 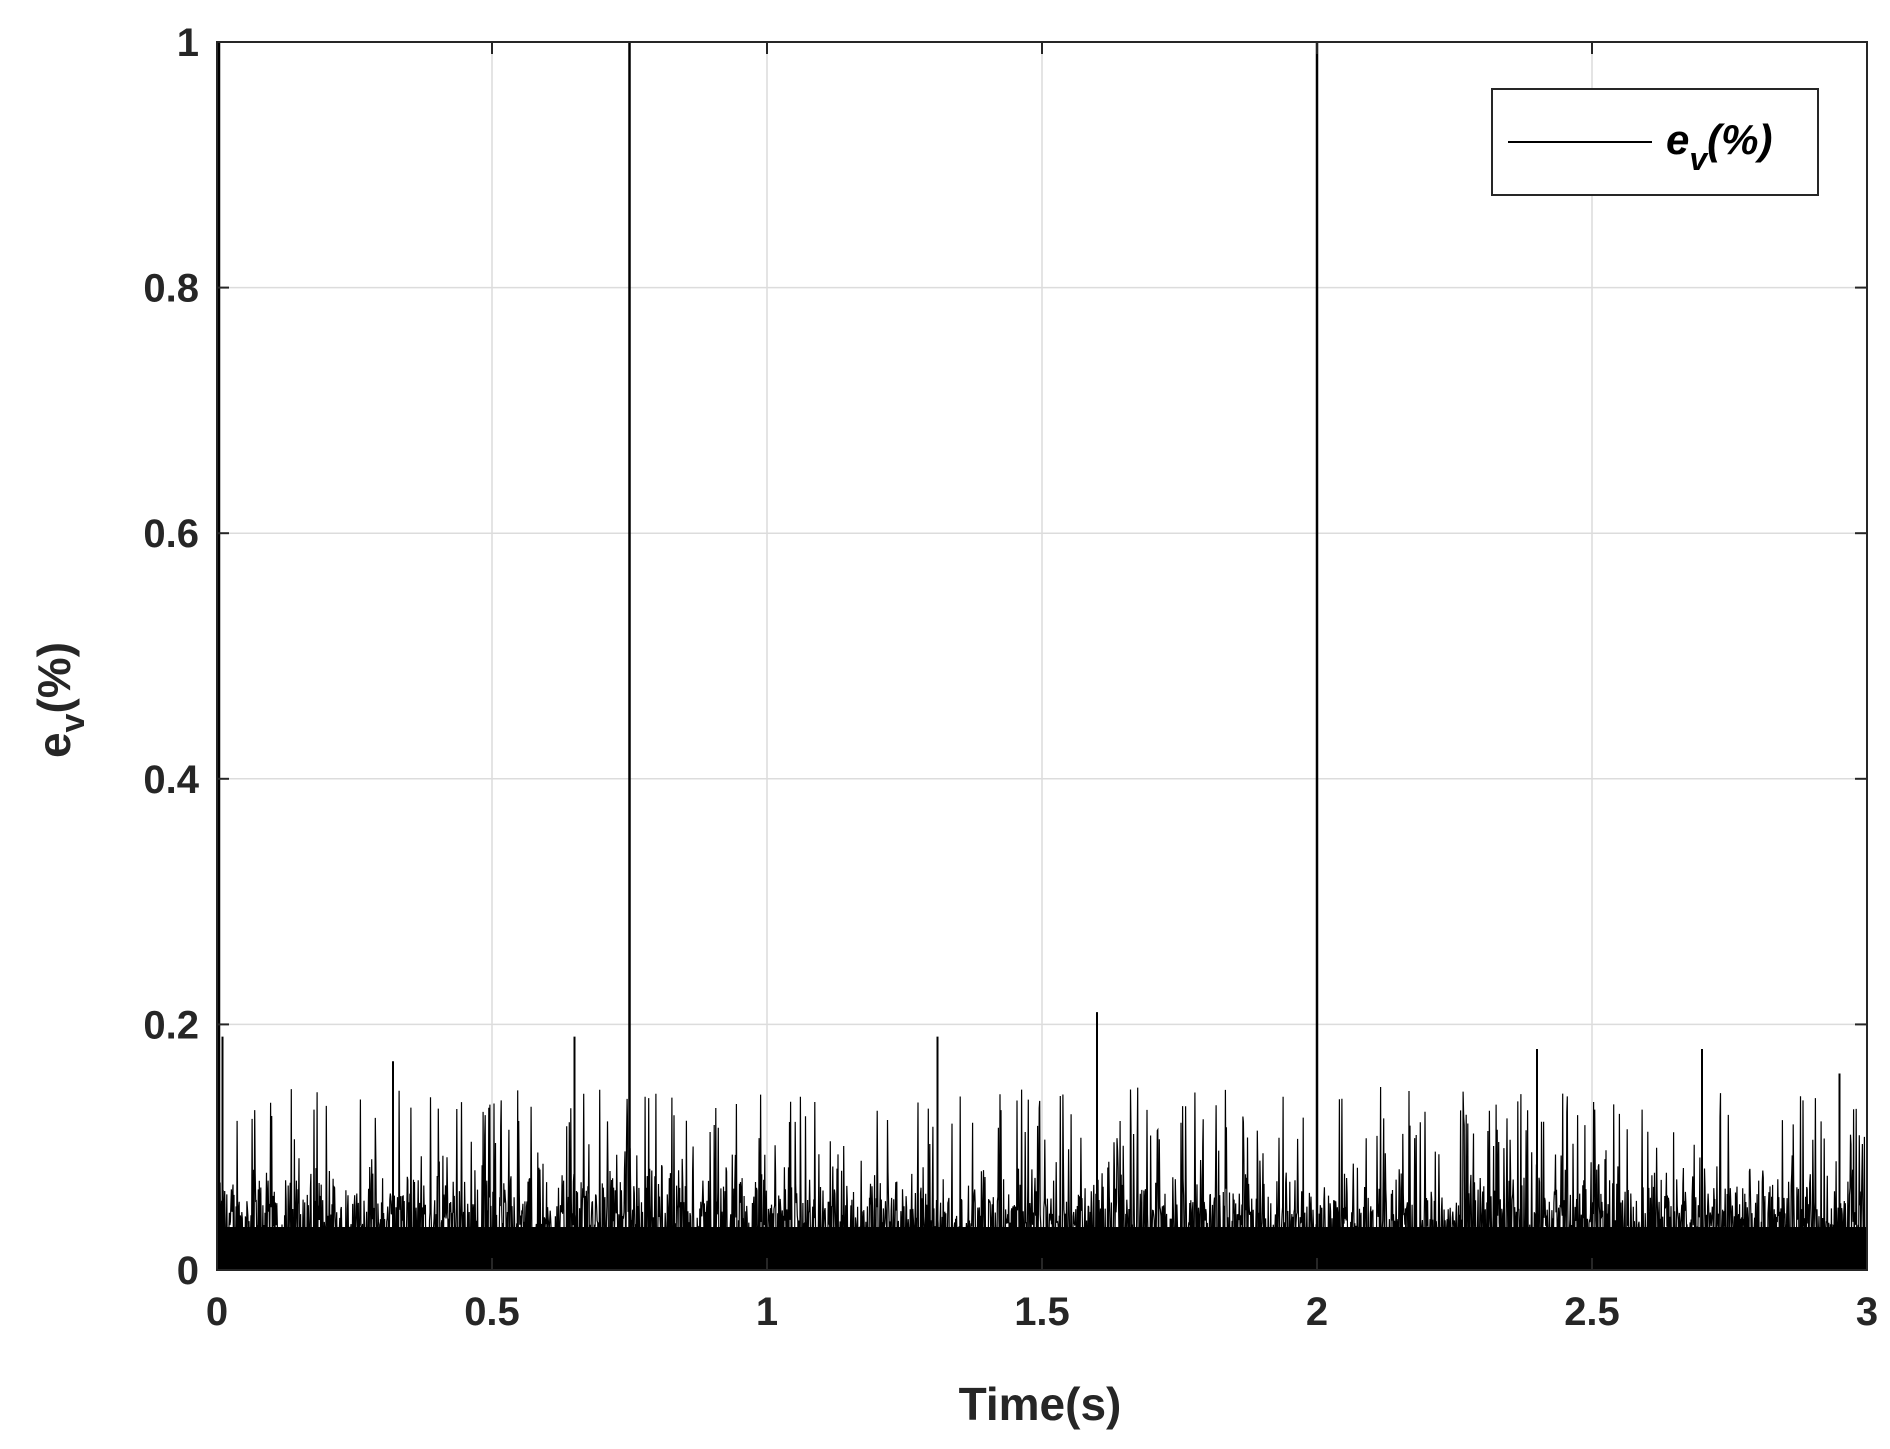 What do you see at coordinates (1592, 1312) in the screenshot?
I see `x-tick-label: 2.5` at bounding box center [1592, 1312].